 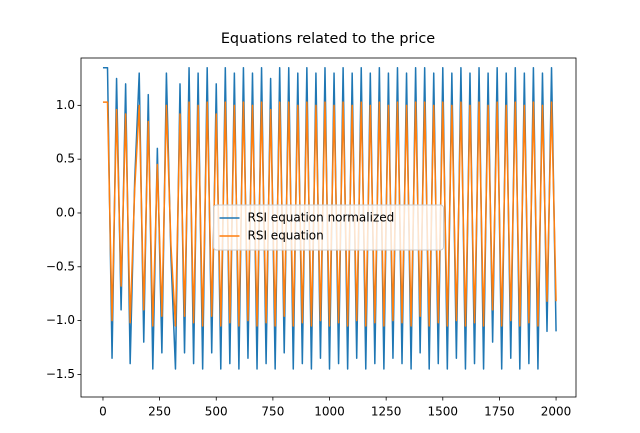 I want to click on x-tick-label: 250, so click(x=159, y=412).